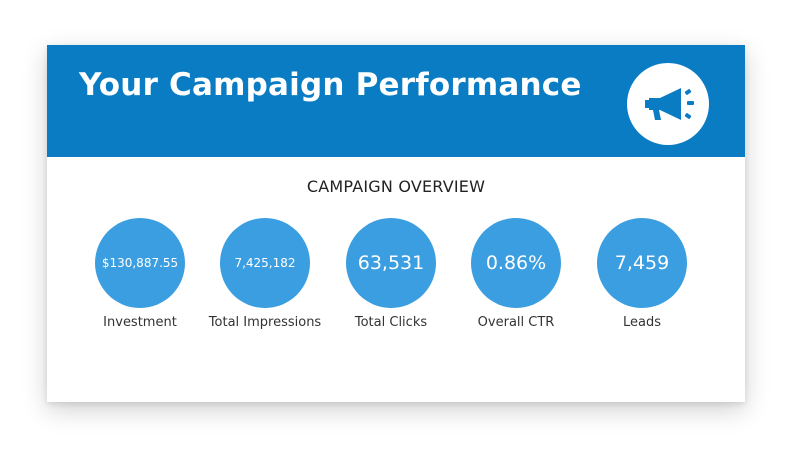 This screenshot has height=451, width=800. What do you see at coordinates (516, 263) in the screenshot?
I see `metric-value-circle: 0.86%` at bounding box center [516, 263].